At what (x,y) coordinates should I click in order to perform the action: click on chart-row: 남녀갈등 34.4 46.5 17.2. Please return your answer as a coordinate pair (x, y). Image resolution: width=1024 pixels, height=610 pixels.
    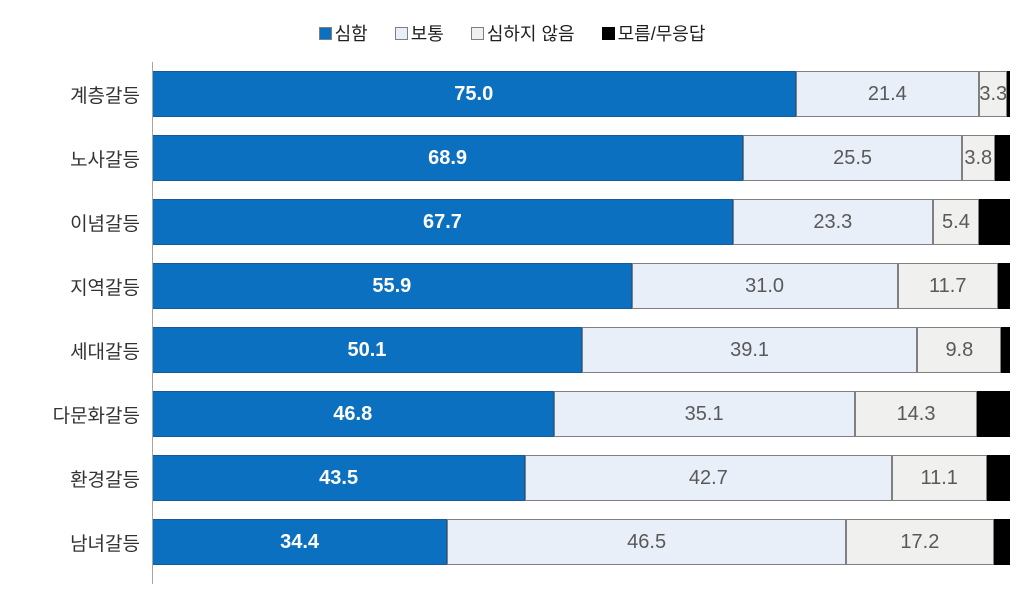
    Looking at the image, I should click on (512, 542).